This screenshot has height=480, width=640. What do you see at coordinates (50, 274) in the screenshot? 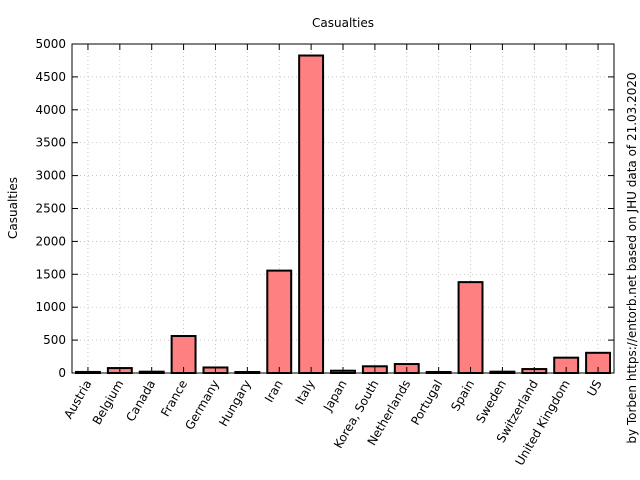
I see `y-tick-label: 1500` at bounding box center [50, 274].